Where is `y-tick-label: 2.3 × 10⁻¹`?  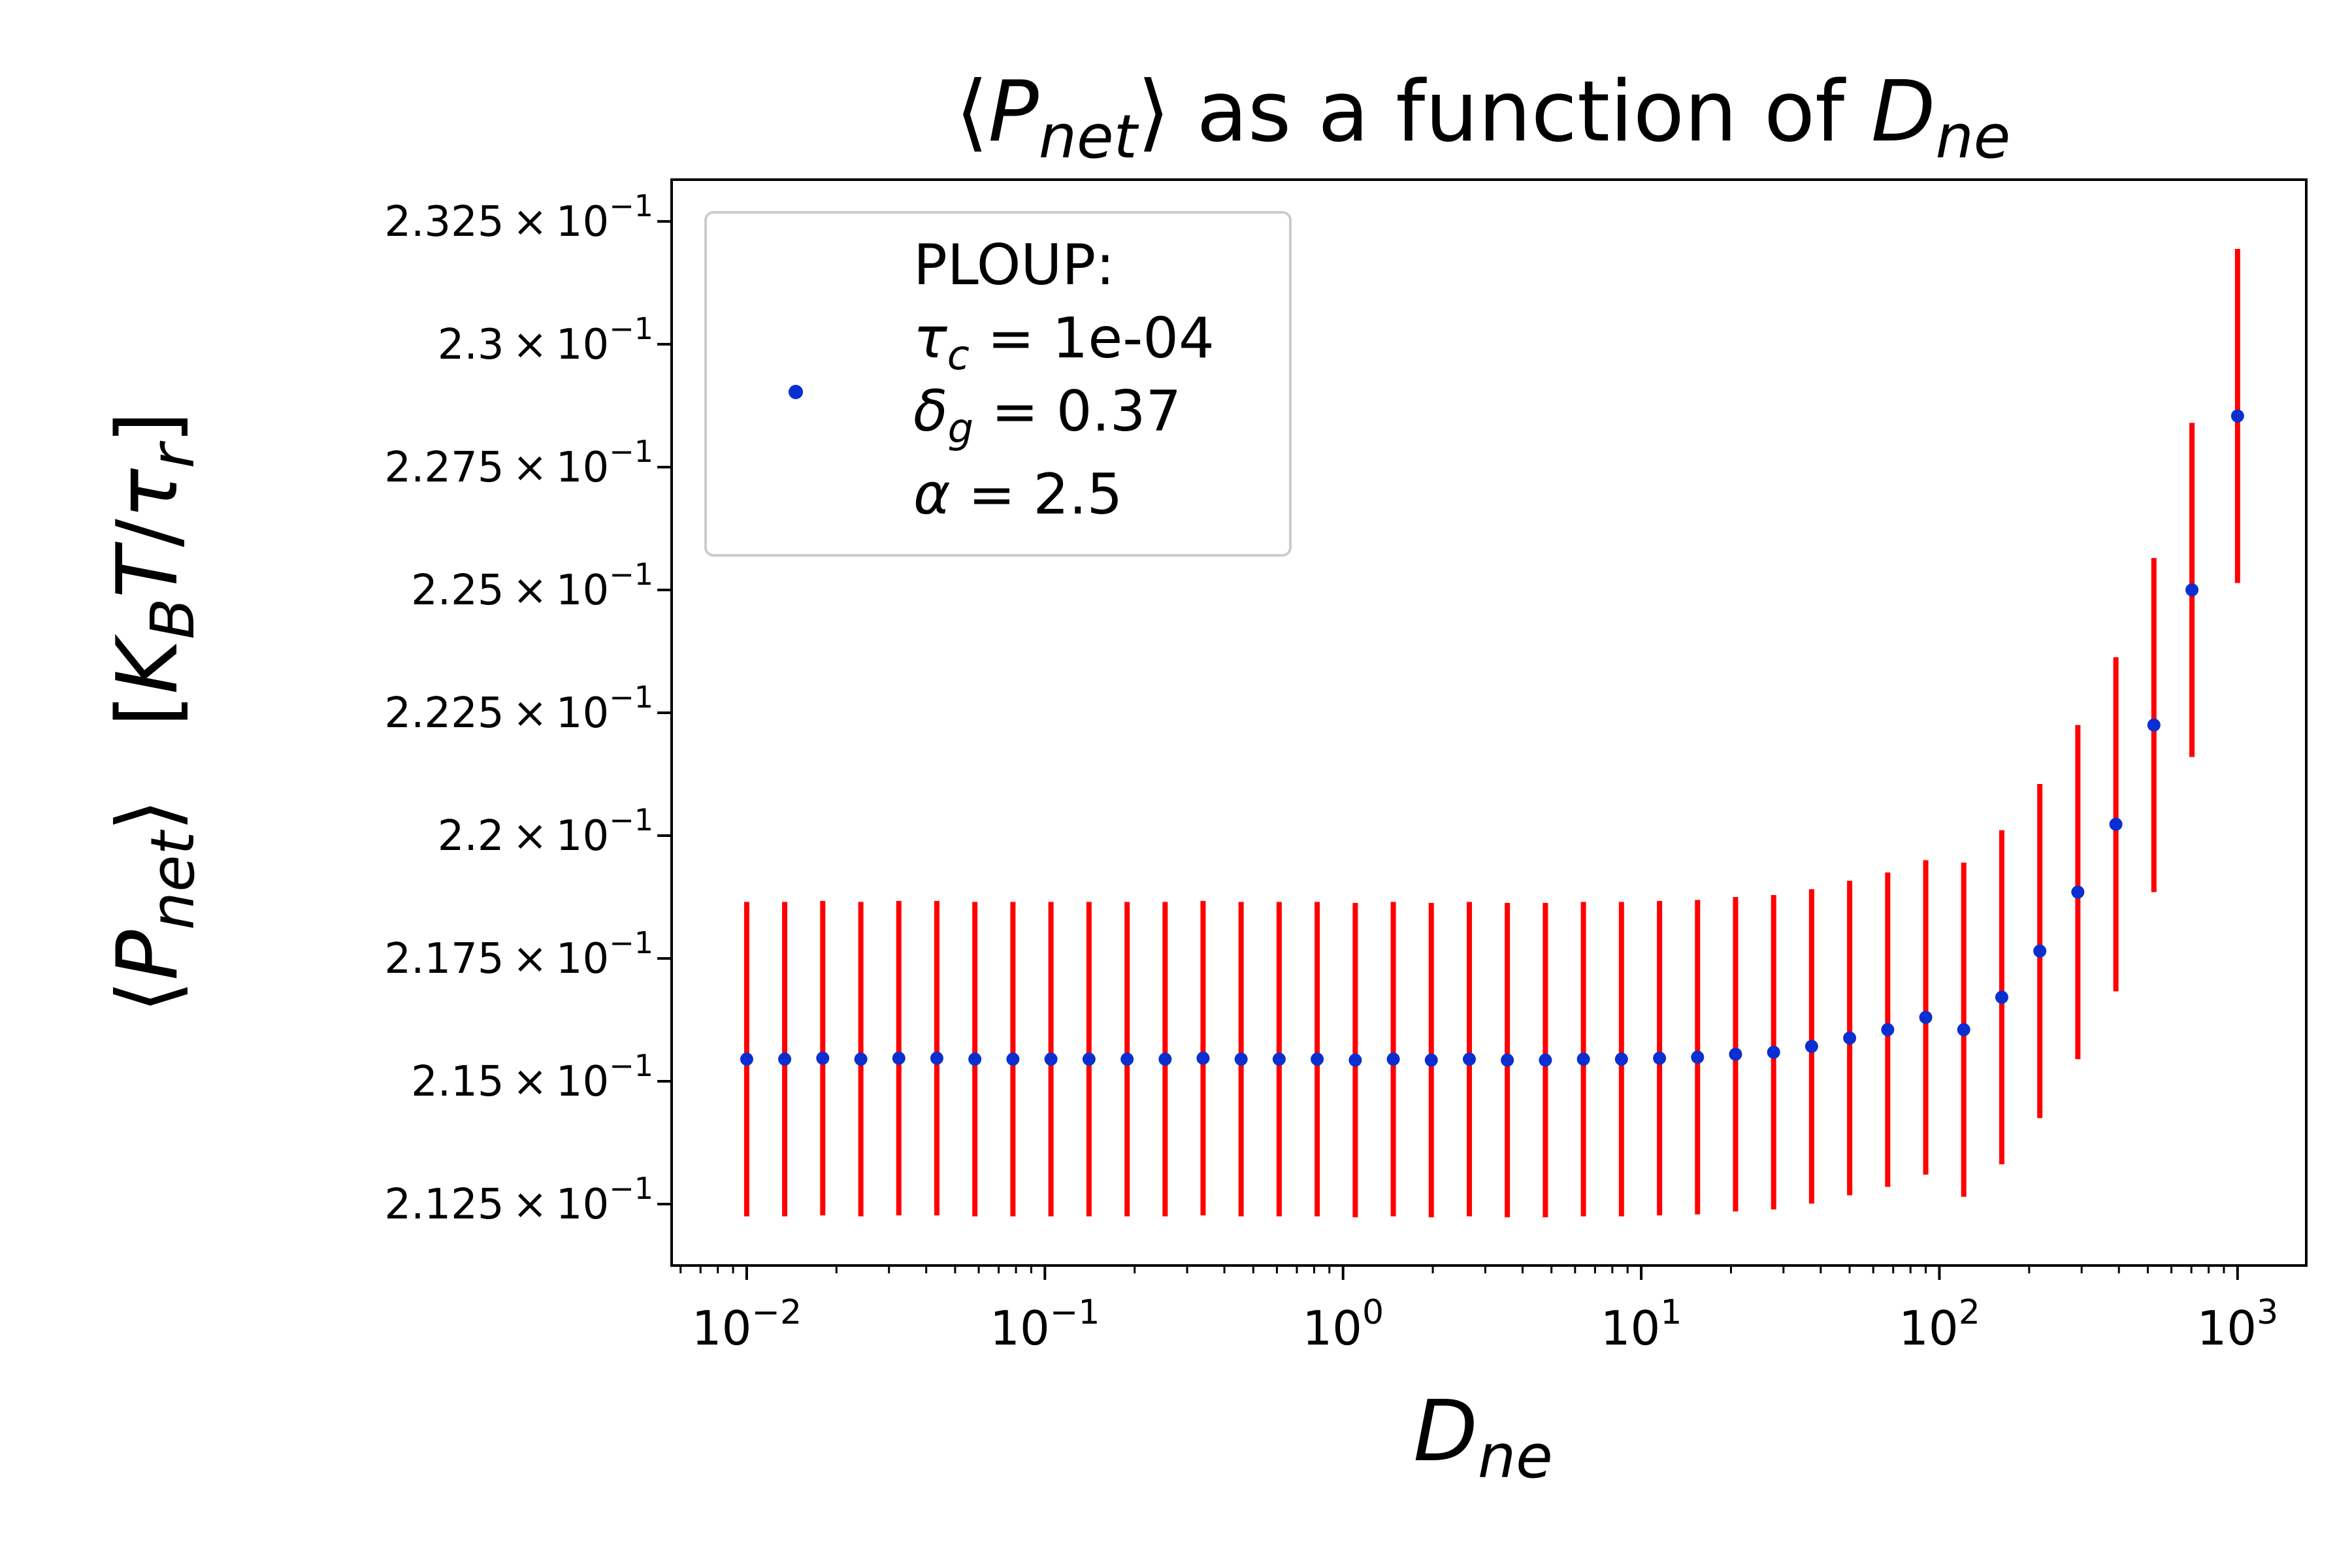 y-tick-label: 2.3 × 10⁻¹ is located at coordinates (545, 340).